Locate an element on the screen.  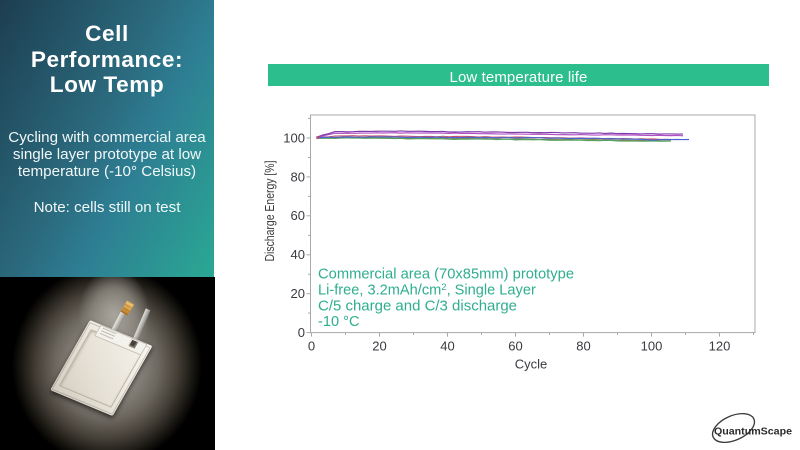
svg-text: Discharge Energy [%] is located at coordinates (270, 211).